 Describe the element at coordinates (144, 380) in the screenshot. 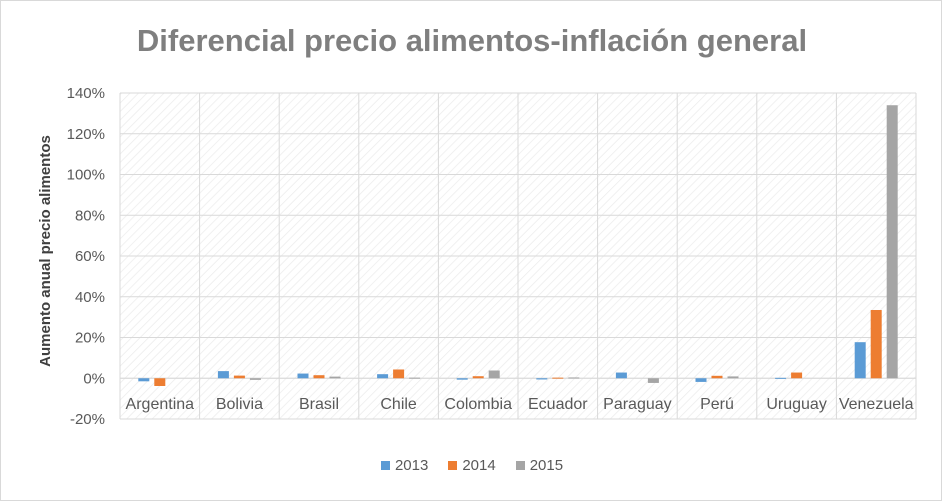

I see `bar-2013-Argentina` at that location.